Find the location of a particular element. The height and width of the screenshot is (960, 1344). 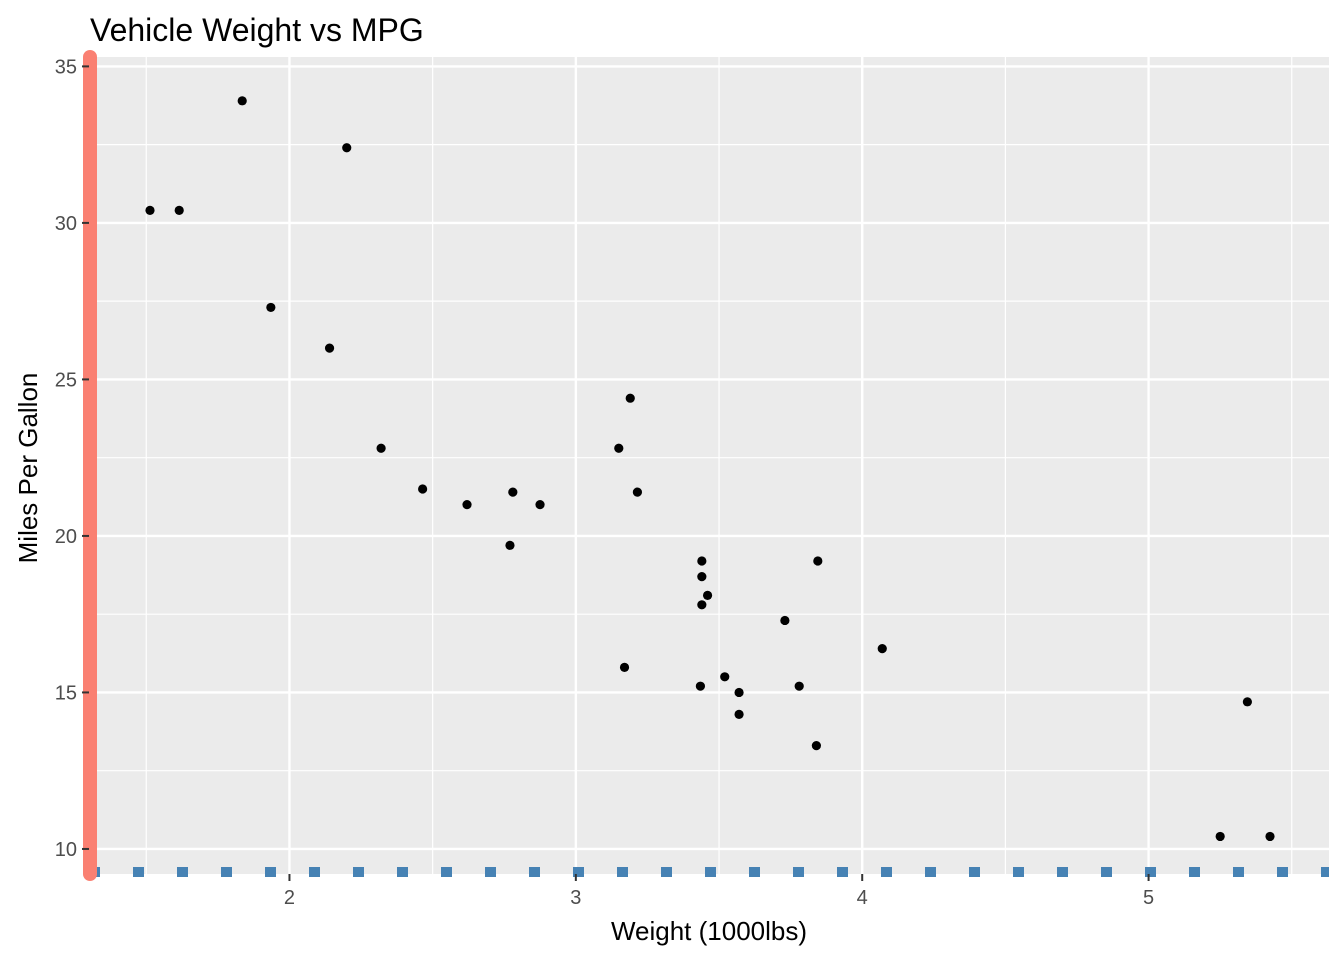

y-tick-label: 30 is located at coordinates (66, 224).